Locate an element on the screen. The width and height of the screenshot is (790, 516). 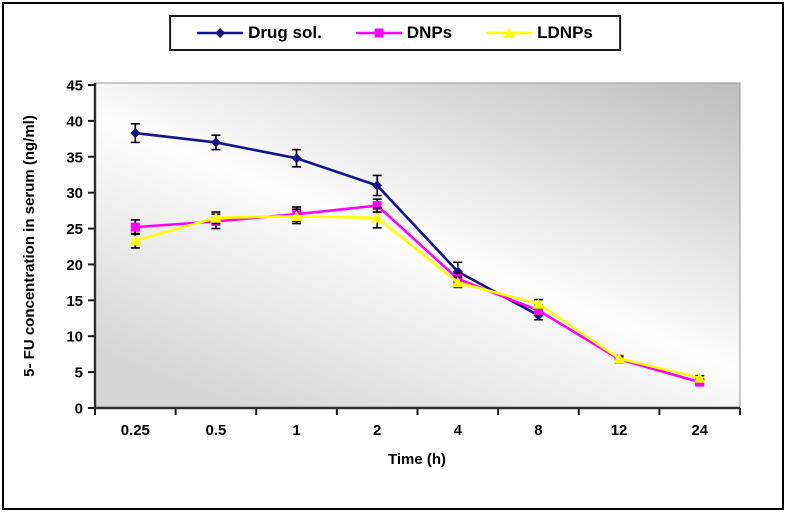
legend-label-drug-sol: Drug sol. is located at coordinates (285, 32).